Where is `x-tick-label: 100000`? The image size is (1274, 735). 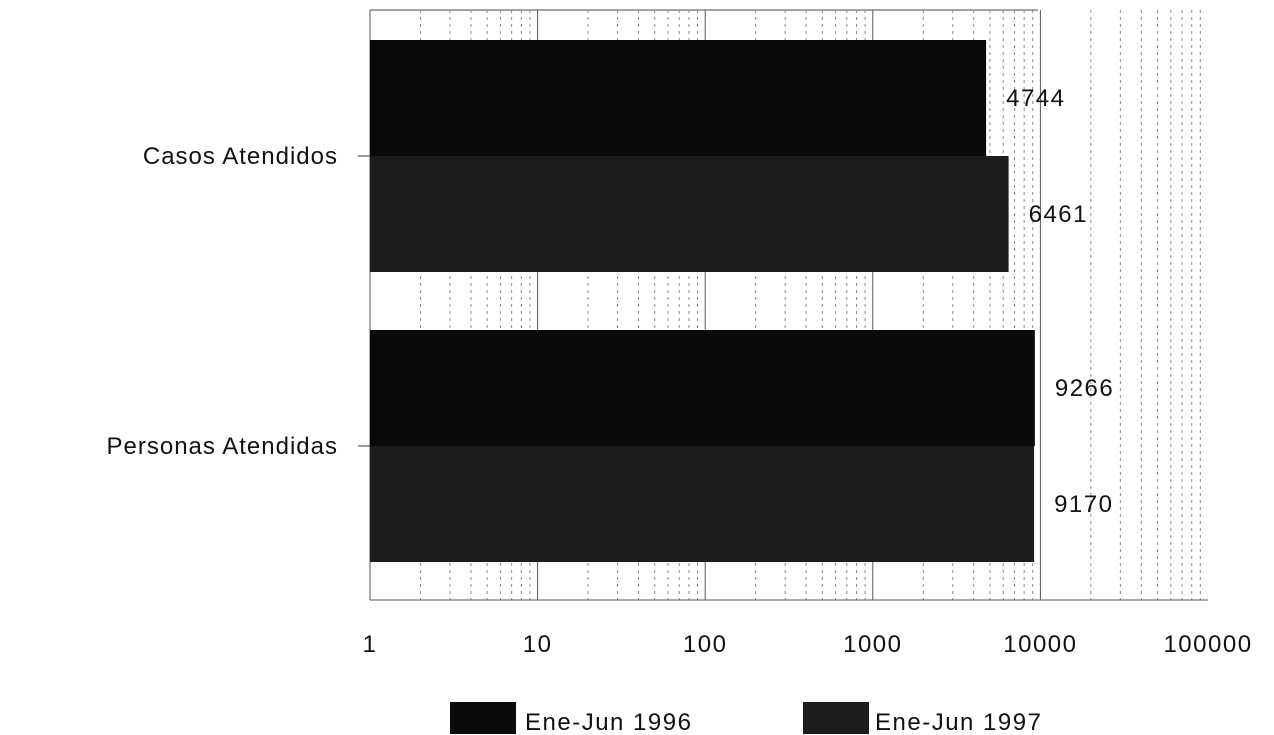 x-tick-label: 100000 is located at coordinates (1207, 644).